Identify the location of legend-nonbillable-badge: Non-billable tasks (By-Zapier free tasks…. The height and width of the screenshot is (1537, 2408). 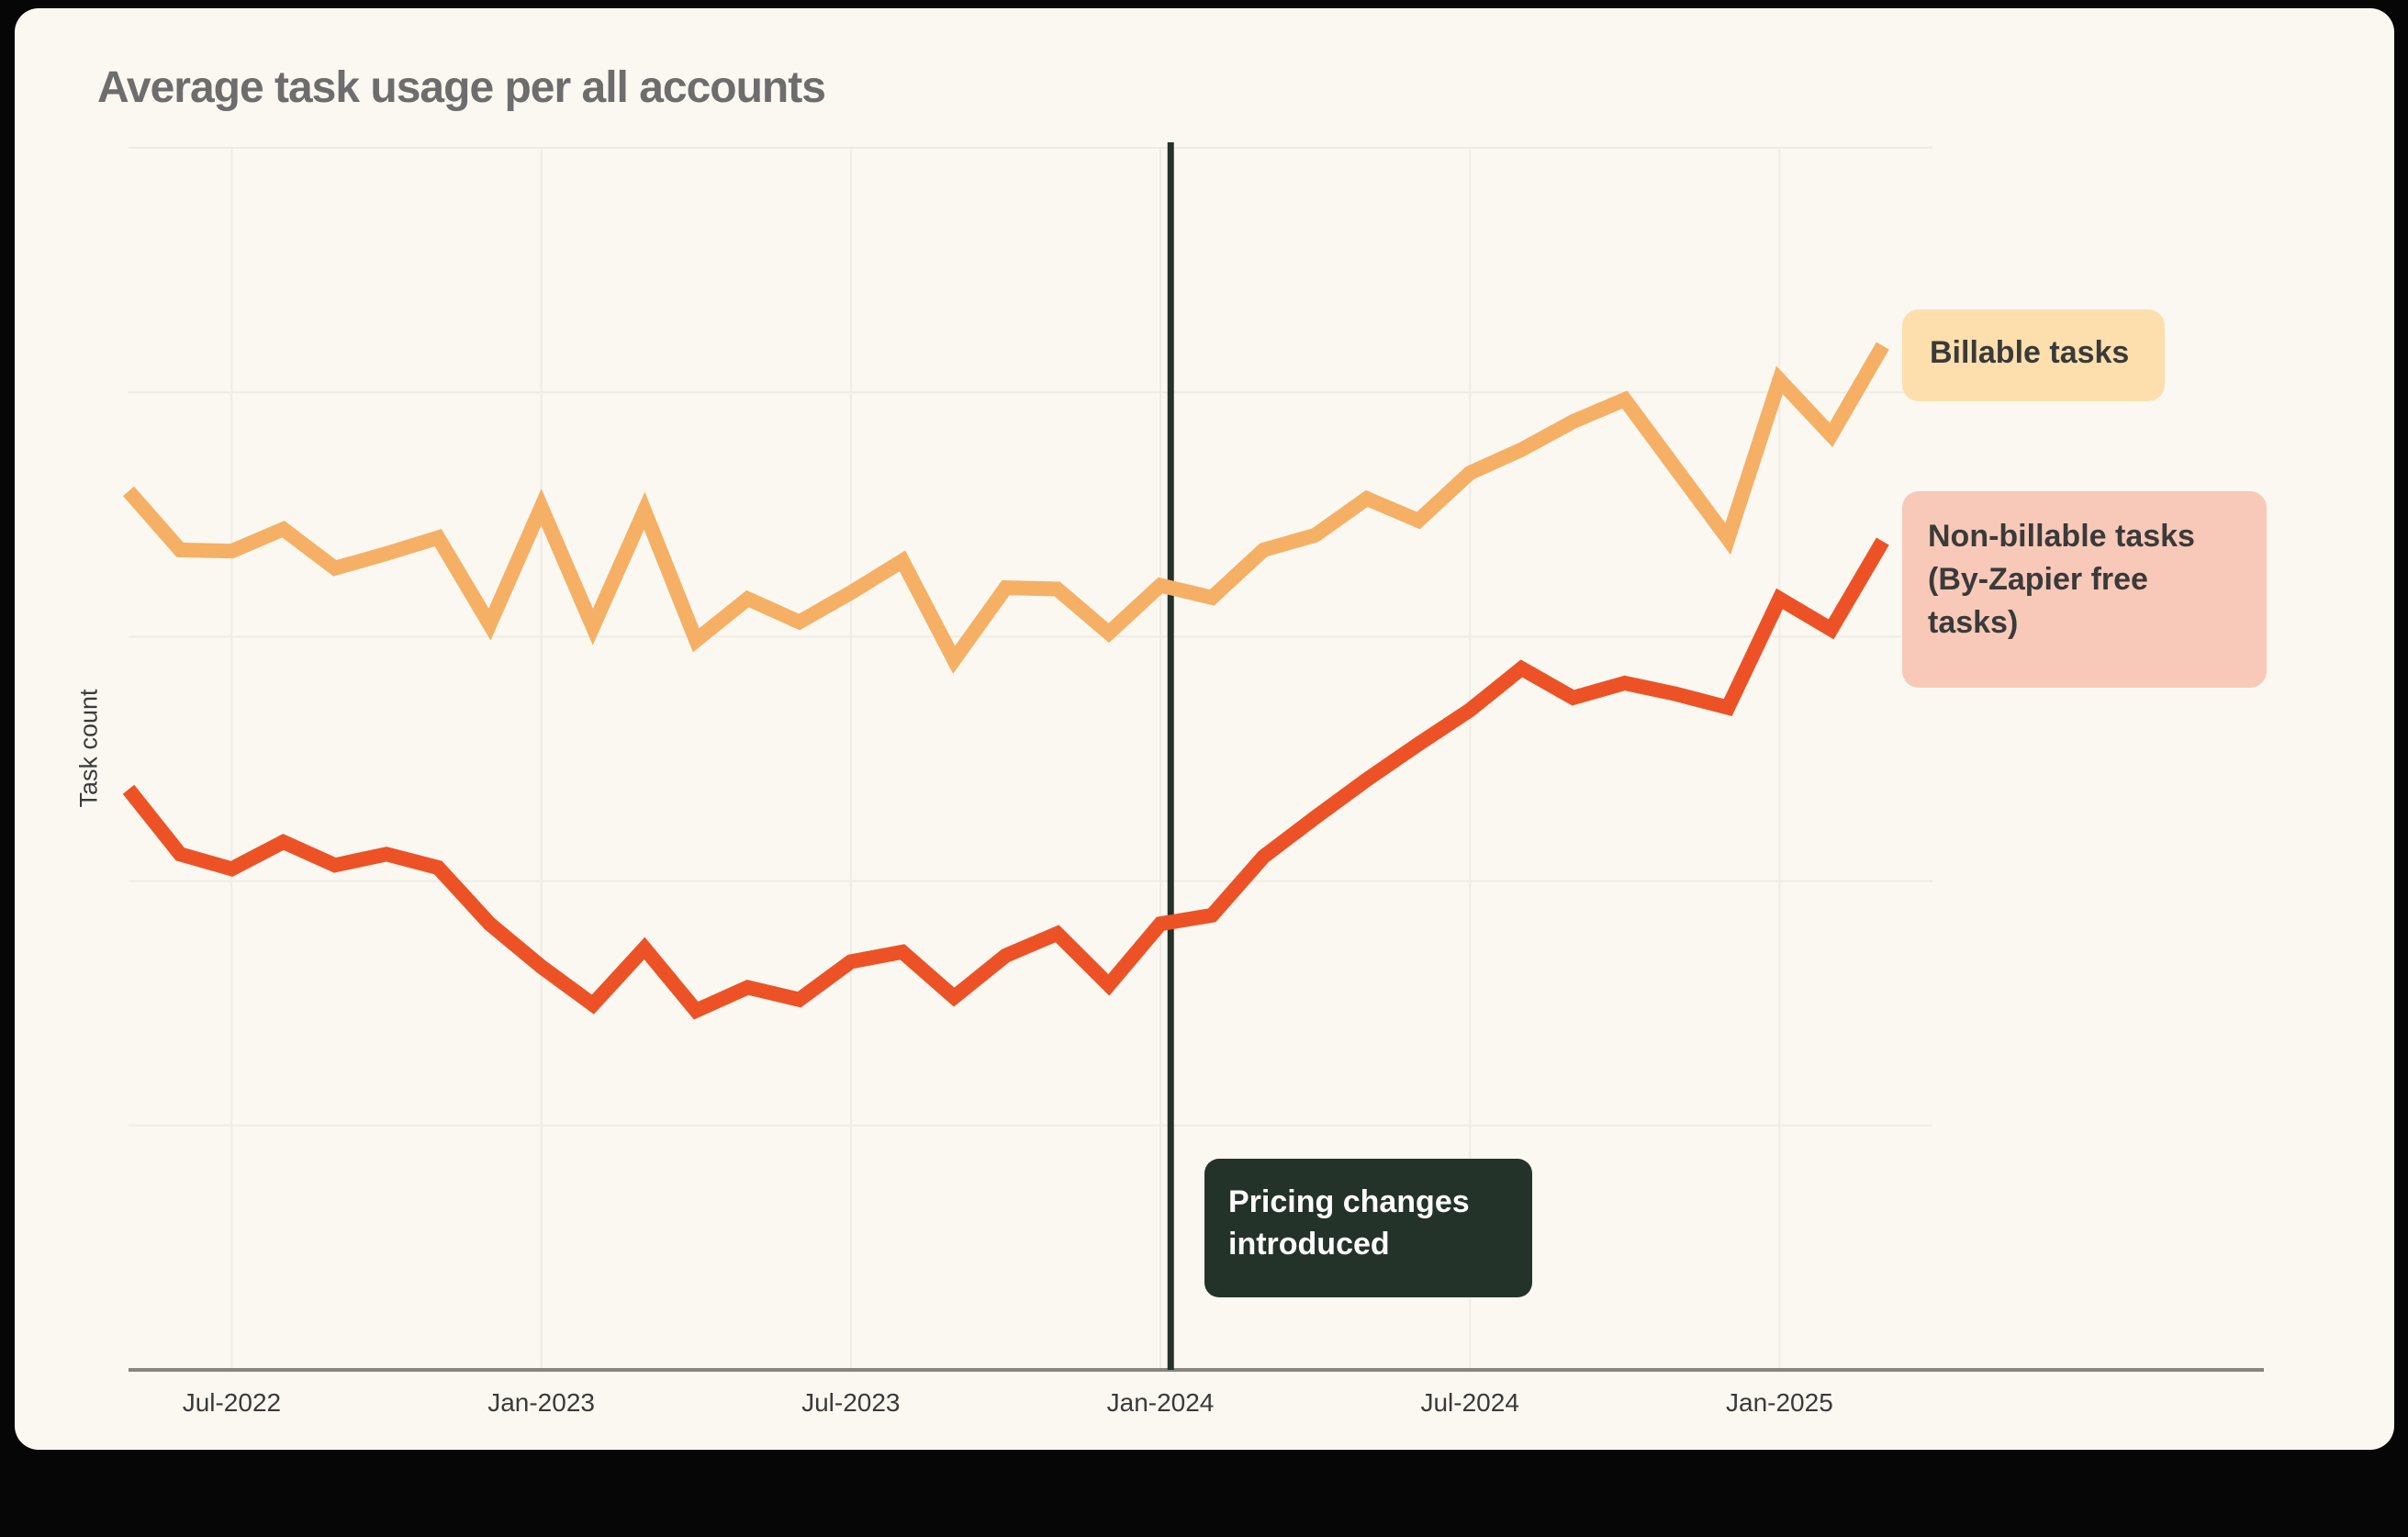
(2084, 590).